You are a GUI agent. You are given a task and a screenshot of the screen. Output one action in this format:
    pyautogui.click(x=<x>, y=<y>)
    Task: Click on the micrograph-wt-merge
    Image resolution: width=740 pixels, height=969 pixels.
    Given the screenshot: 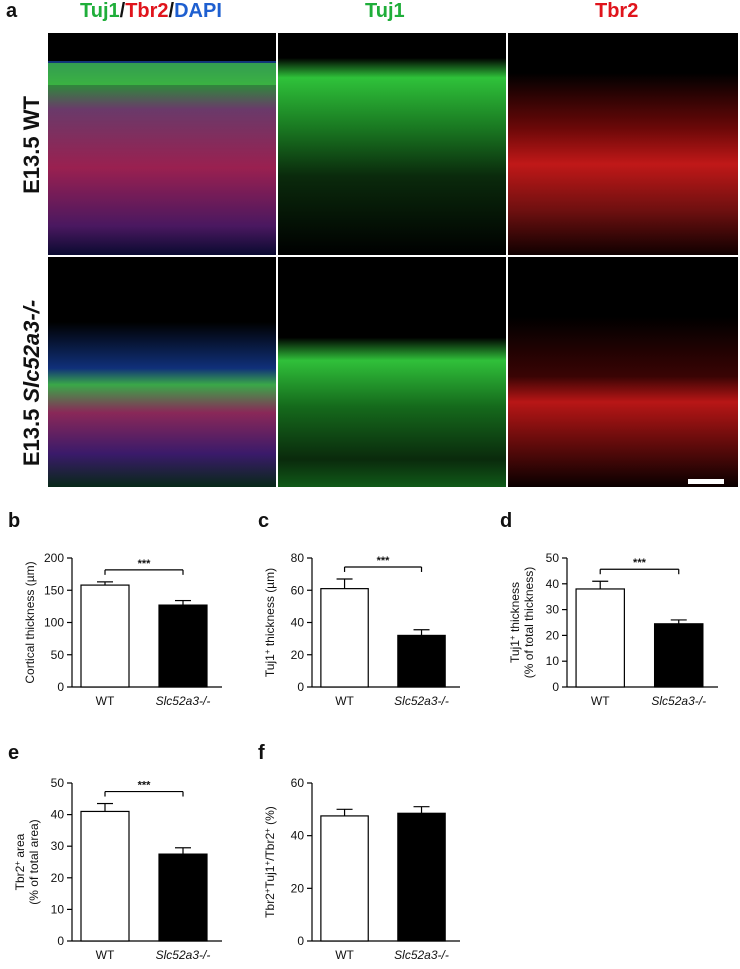 What is the action you would take?
    pyautogui.click(x=162, y=144)
    